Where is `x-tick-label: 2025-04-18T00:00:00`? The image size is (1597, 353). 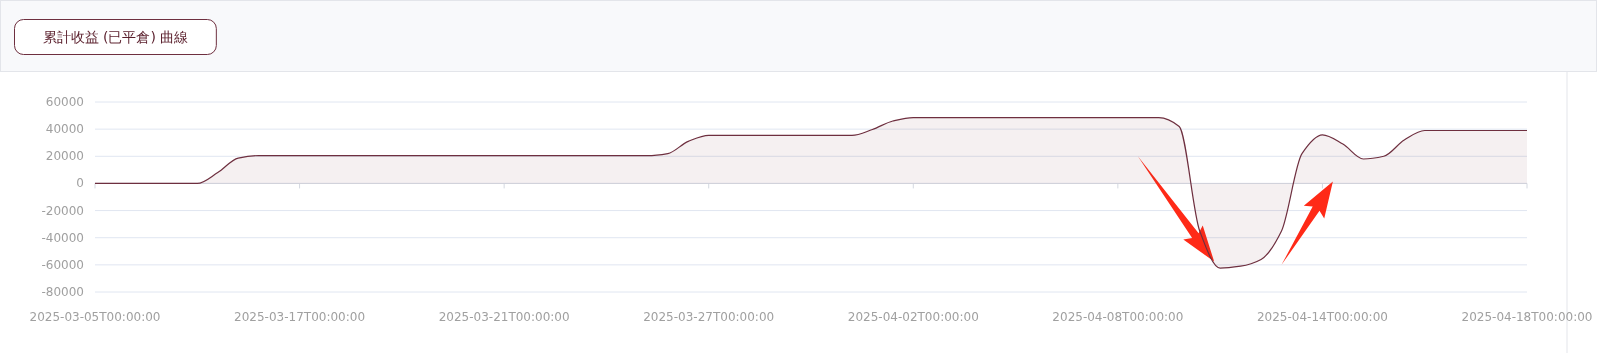 x-tick-label: 2025-04-18T00:00:00 is located at coordinates (1527, 317).